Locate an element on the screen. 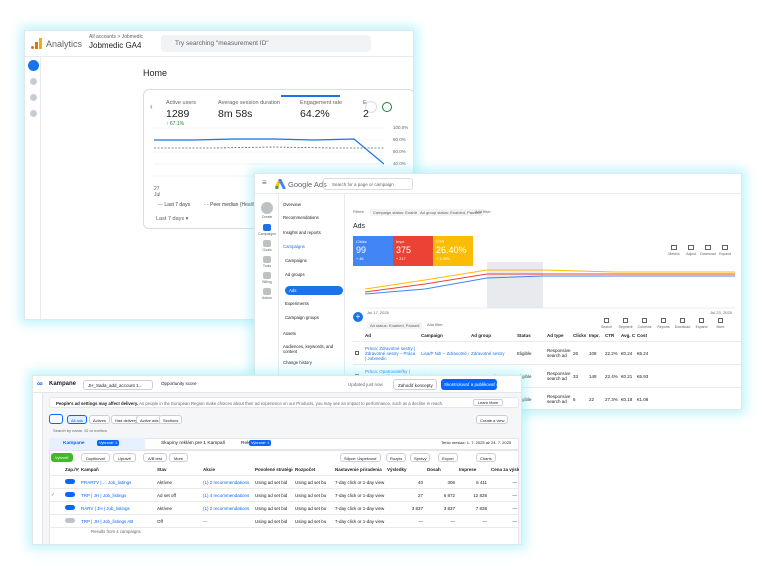 This screenshot has width=768, height=576. add-button: + is located at coordinates (358, 317).